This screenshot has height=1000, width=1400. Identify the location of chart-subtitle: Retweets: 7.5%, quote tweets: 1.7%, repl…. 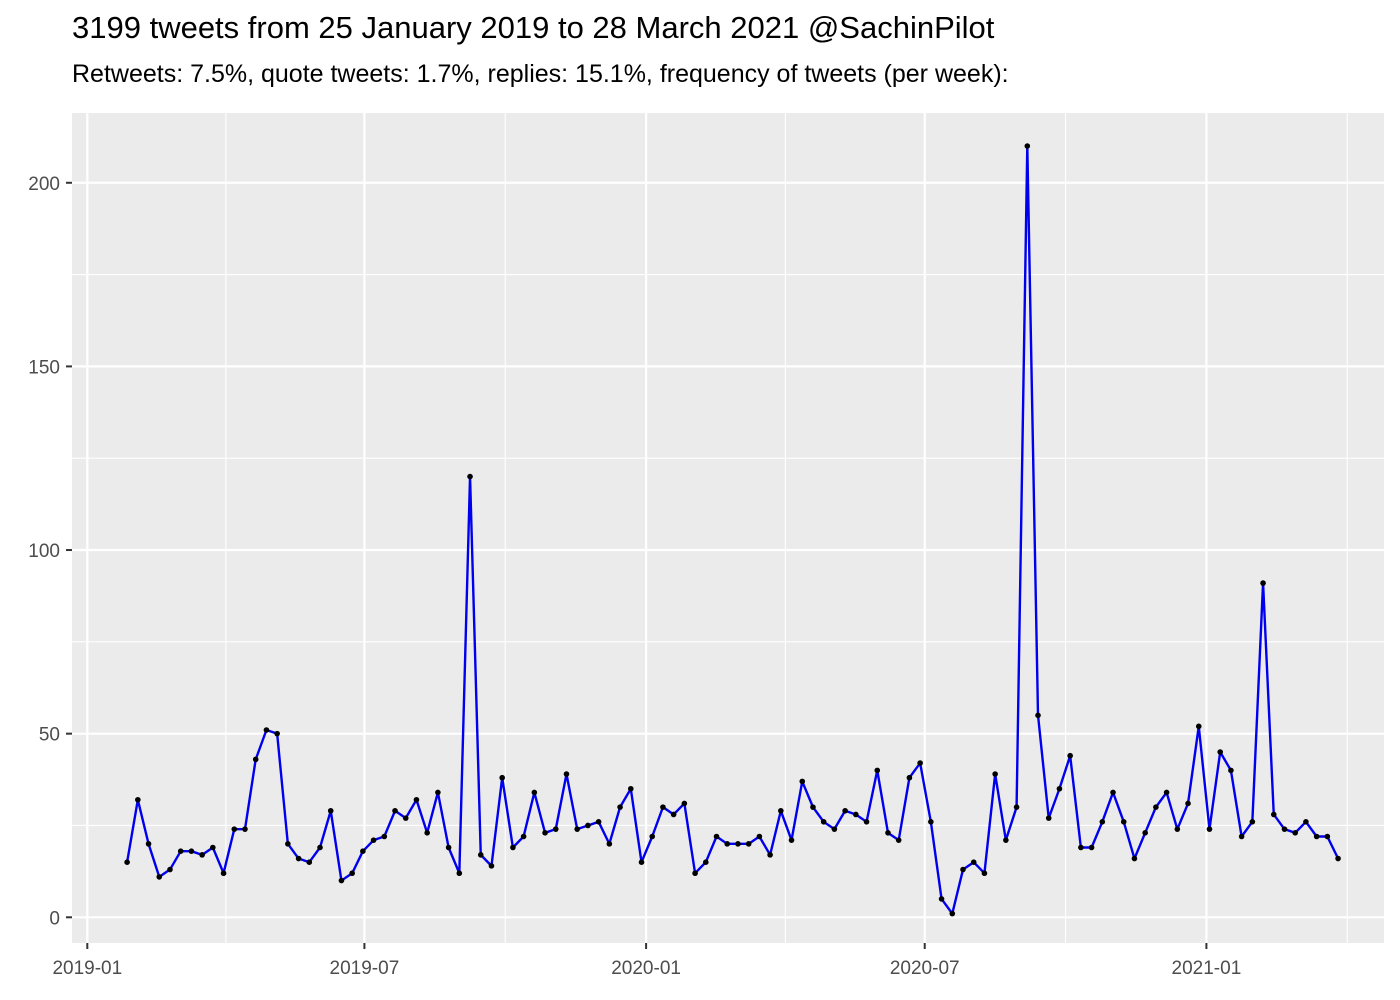
(540, 74).